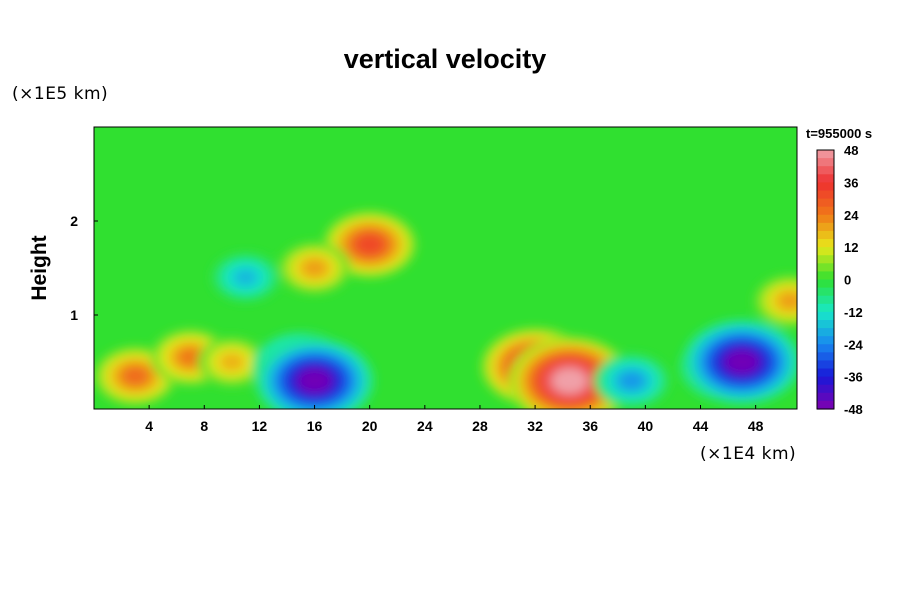  I want to click on colorbar-tick-label: 12, so click(851, 247).